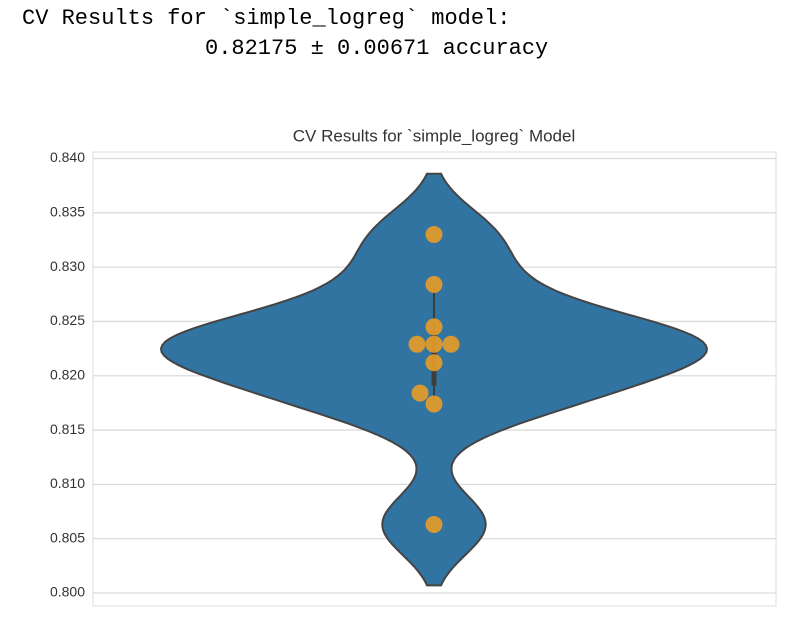  I want to click on y-tick-label: 0.835, so click(67, 212).